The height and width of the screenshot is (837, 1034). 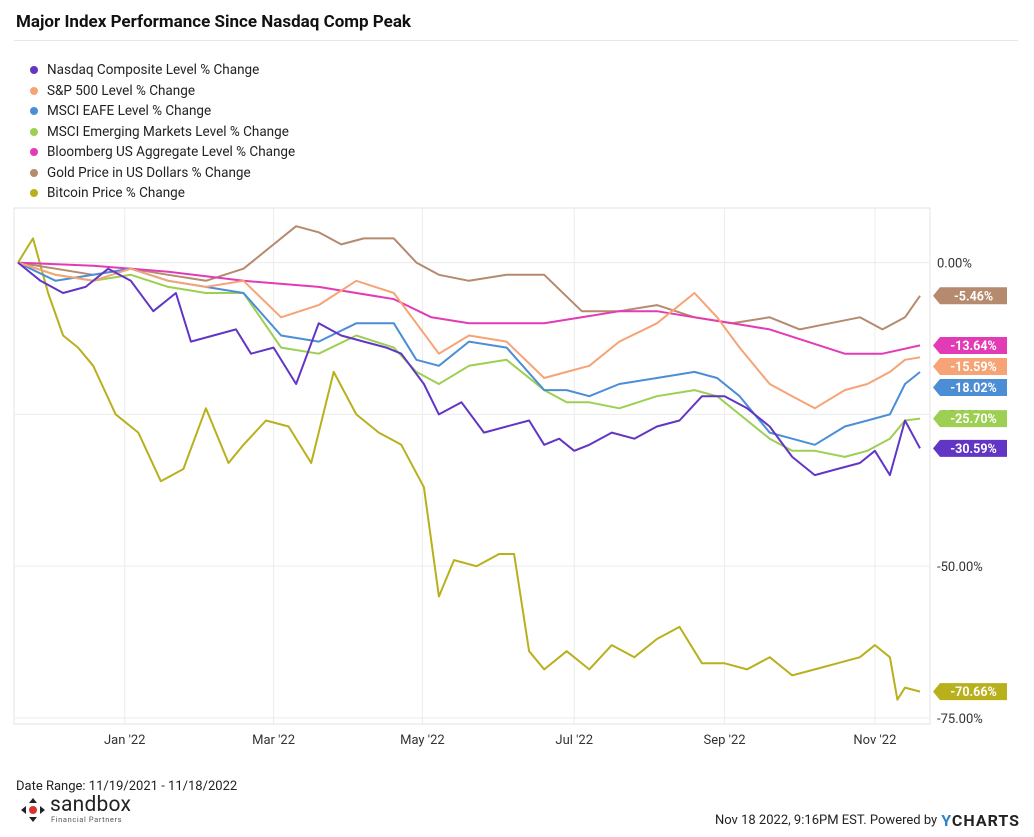 I want to click on end-value-label: -30.59%, so click(x=973, y=449).